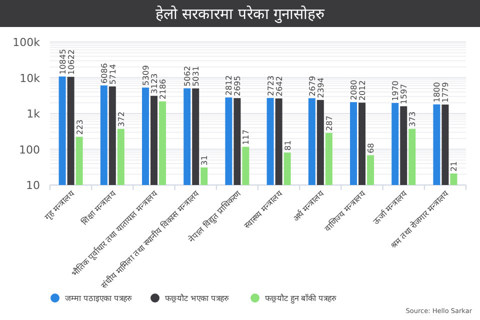 The width and height of the screenshot is (480, 320). Describe the element at coordinates (104, 73) in the screenshot. I see `data-label: 6086` at that location.